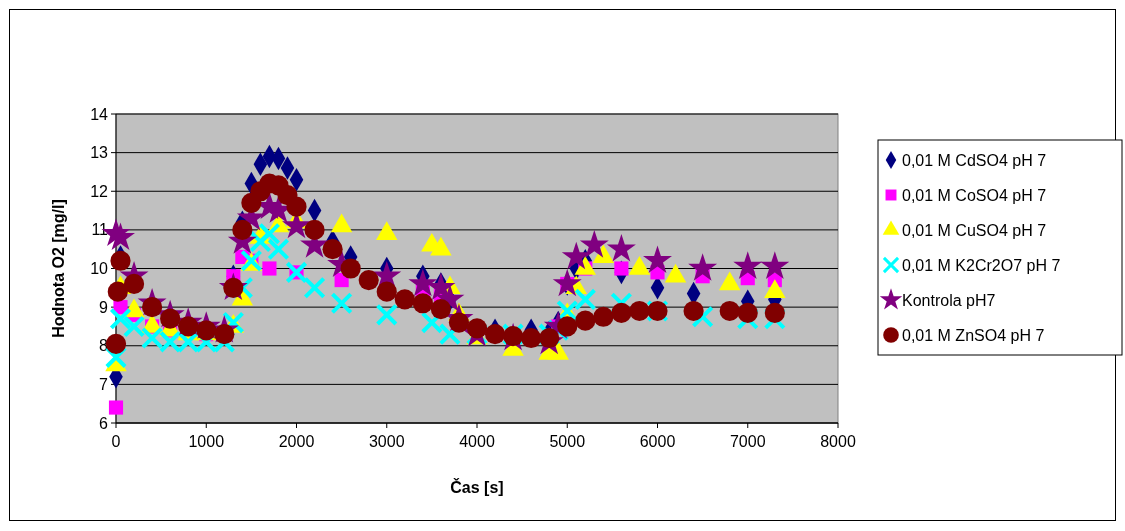  I want to click on x-tick-label: 1000, so click(206, 441).